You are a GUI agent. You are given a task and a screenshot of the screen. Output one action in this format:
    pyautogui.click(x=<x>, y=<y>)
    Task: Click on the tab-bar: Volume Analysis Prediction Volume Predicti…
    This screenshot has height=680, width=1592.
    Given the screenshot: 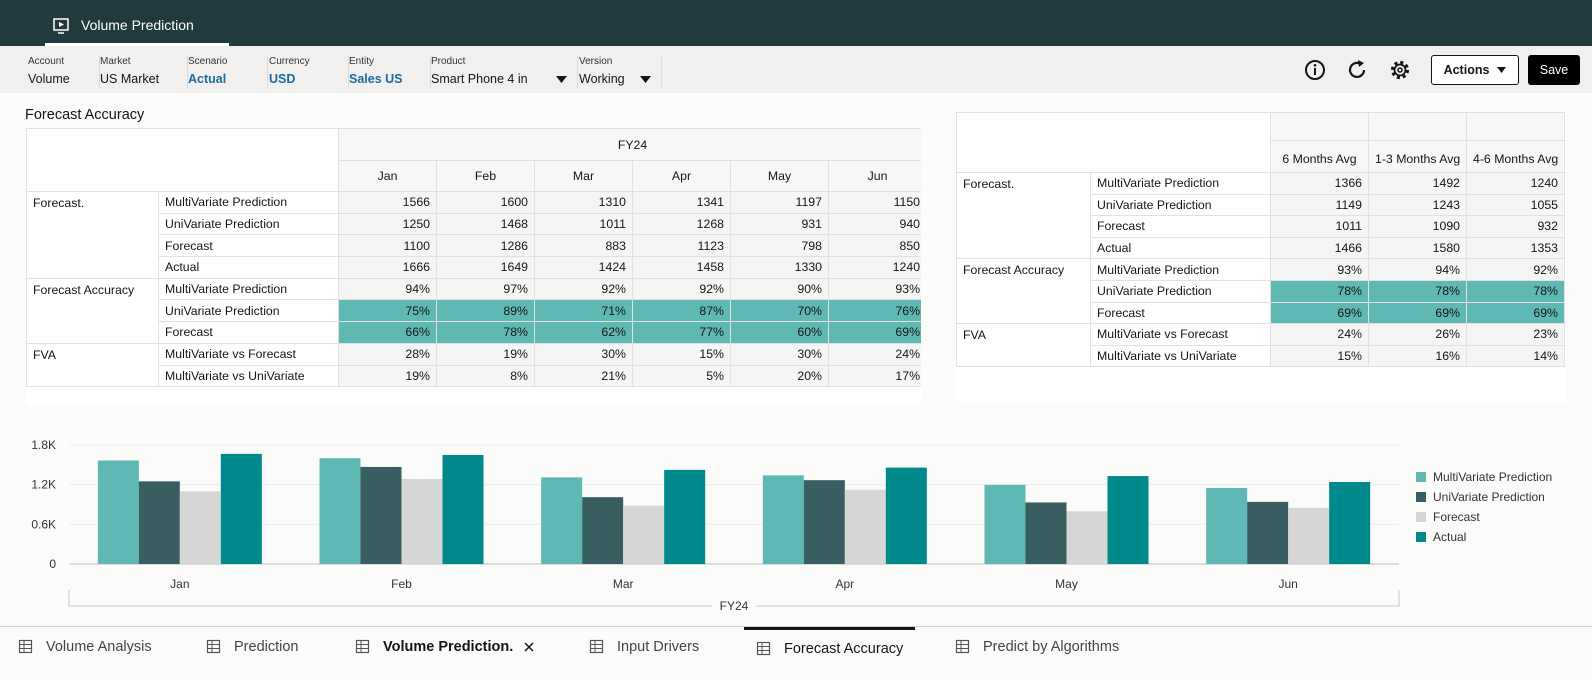 What is the action you would take?
    pyautogui.click(x=796, y=653)
    